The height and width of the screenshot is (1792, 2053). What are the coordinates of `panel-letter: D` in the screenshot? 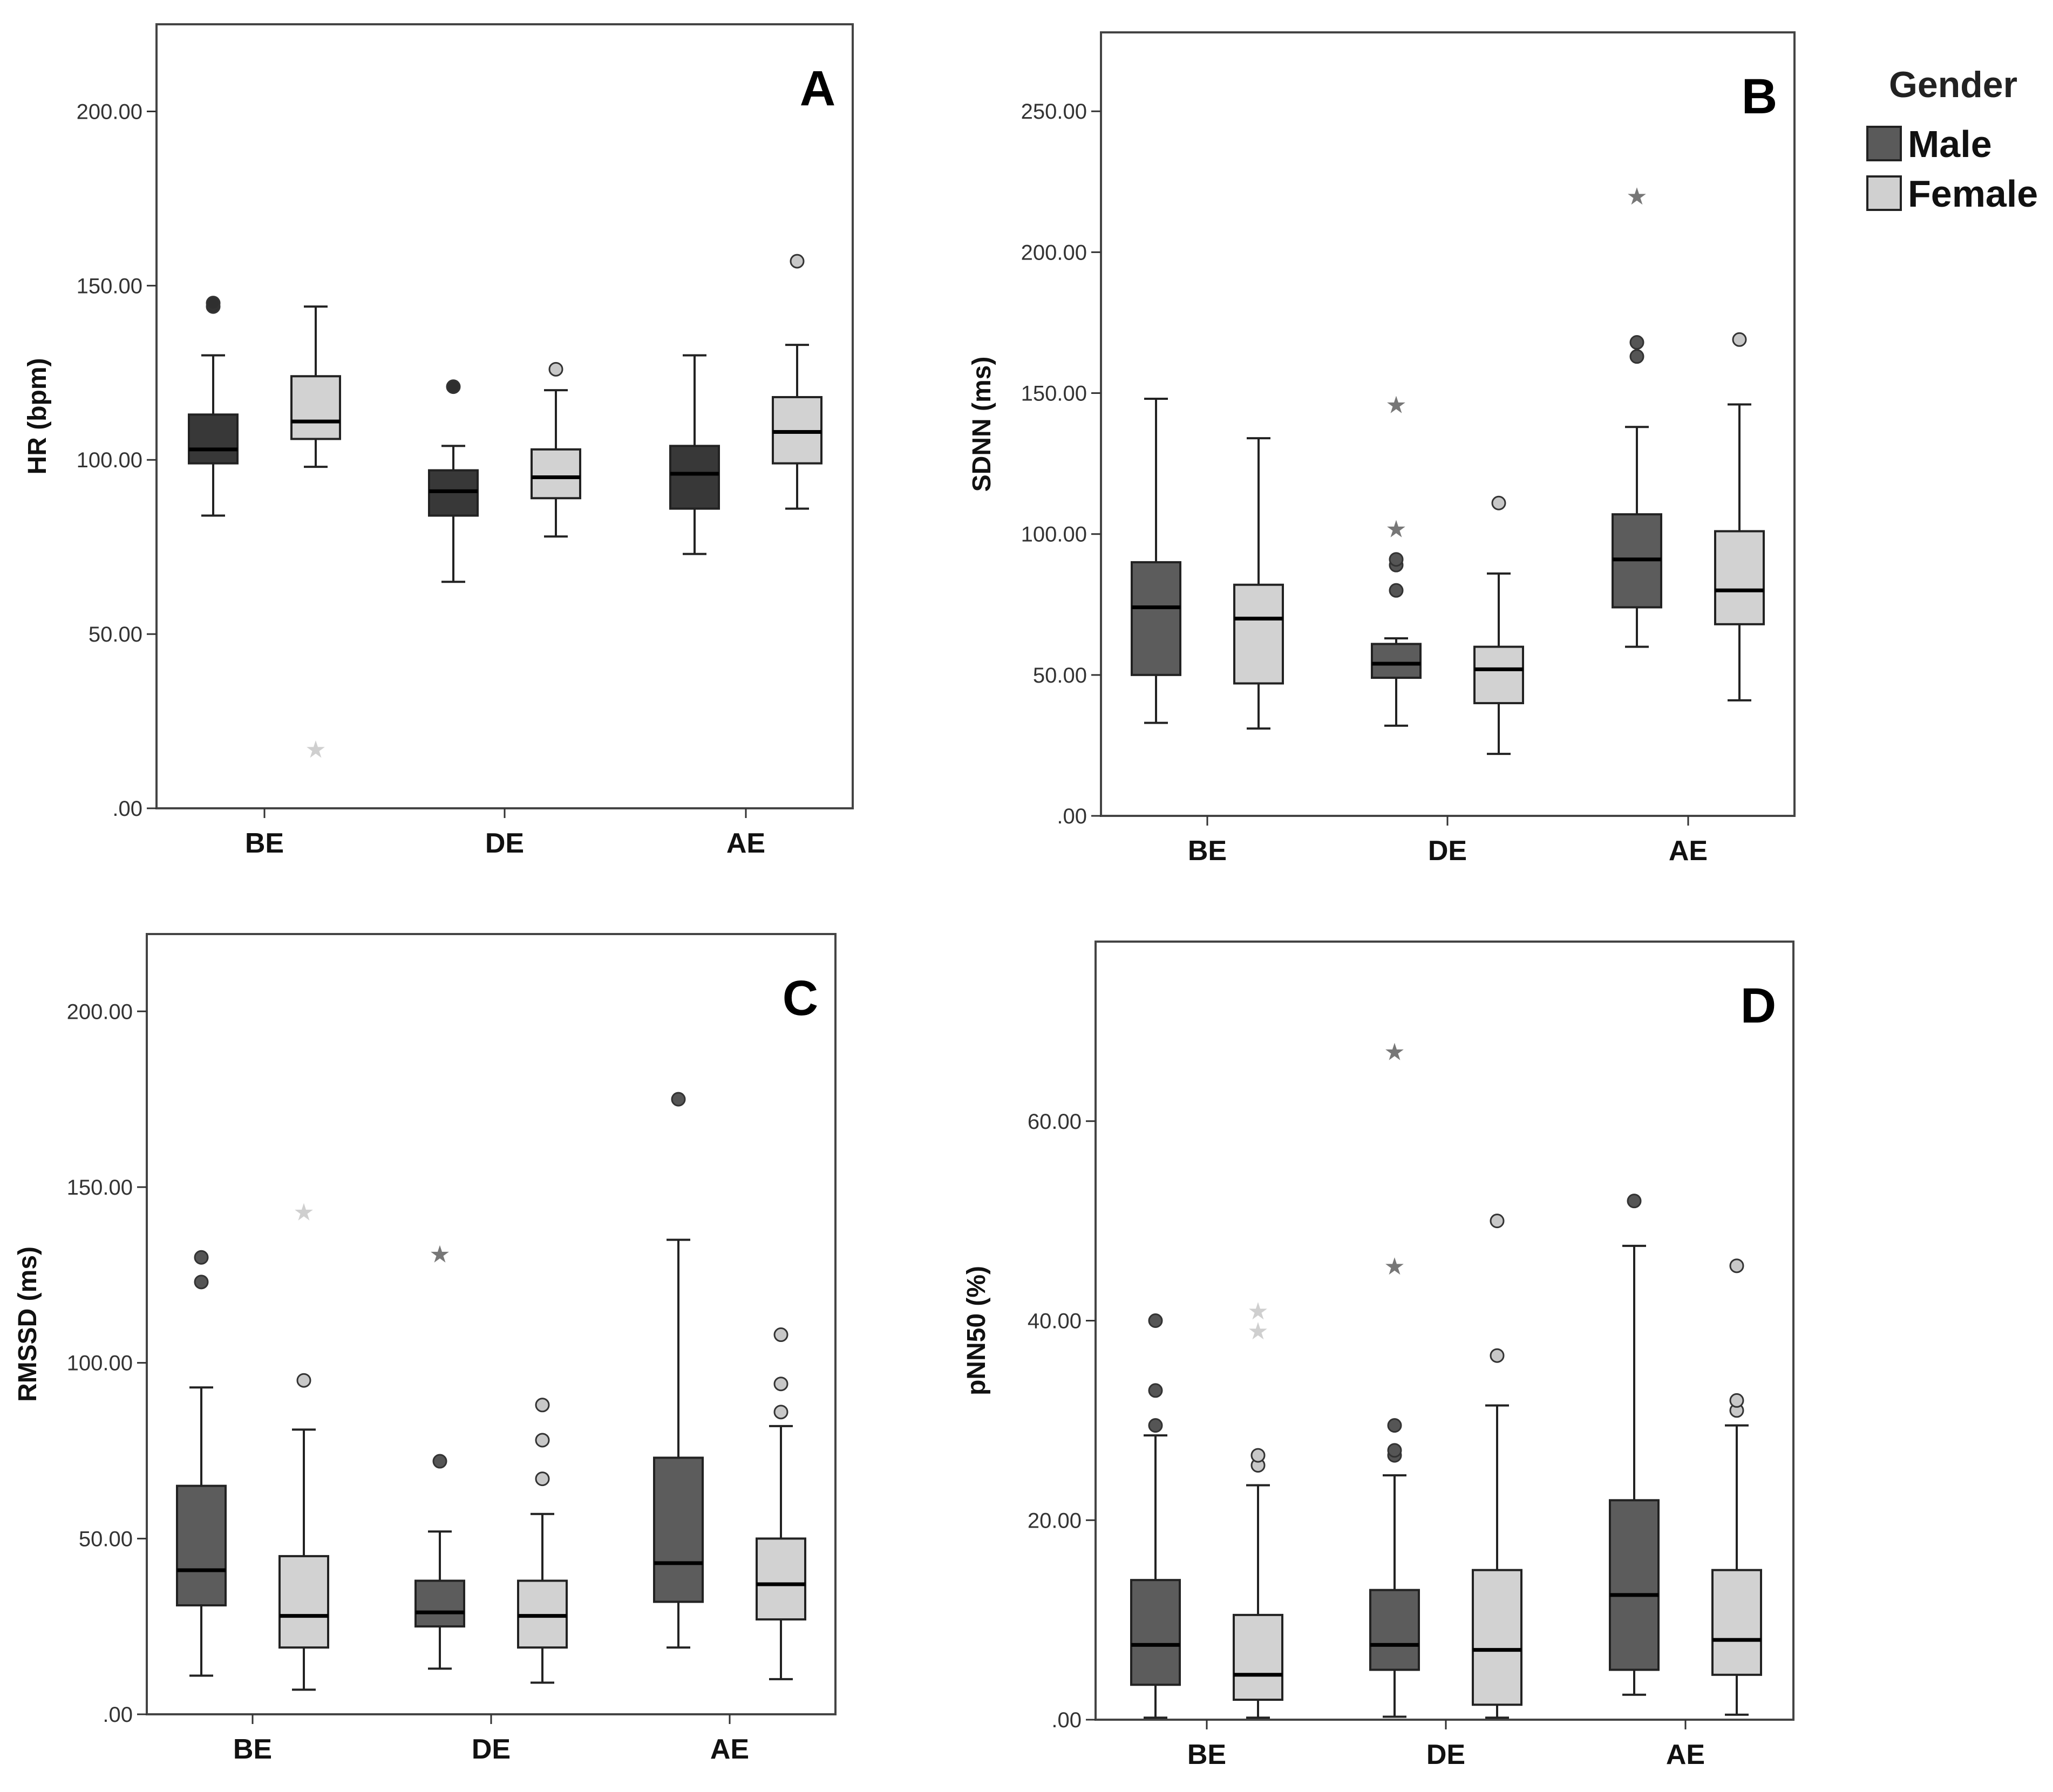 It's located at (1758, 1006).